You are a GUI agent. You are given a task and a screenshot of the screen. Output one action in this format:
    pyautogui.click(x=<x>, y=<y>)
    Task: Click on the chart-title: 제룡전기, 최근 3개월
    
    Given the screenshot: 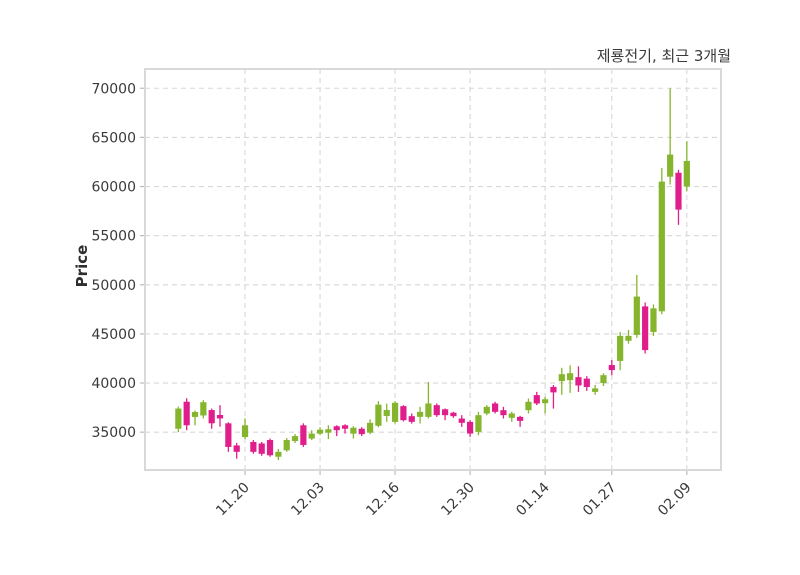 What is the action you would take?
    pyautogui.click(x=663, y=56)
    